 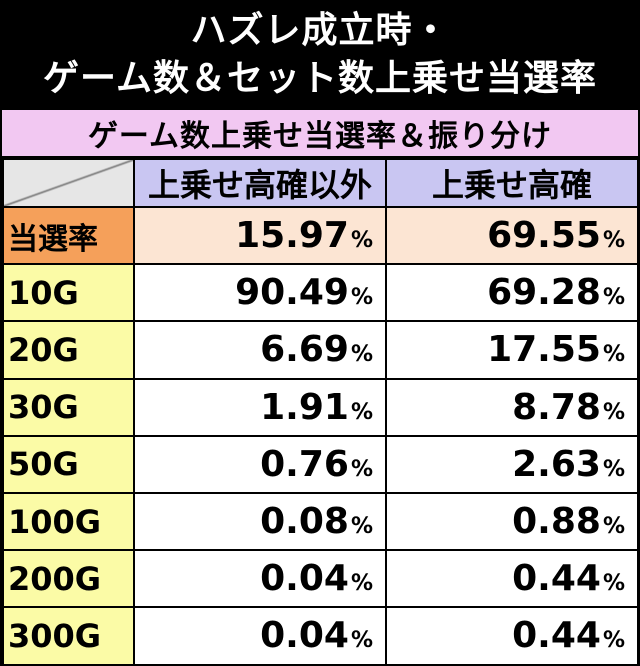 I want to click on value-cell-high: 69.55%, so click(x=512, y=236).